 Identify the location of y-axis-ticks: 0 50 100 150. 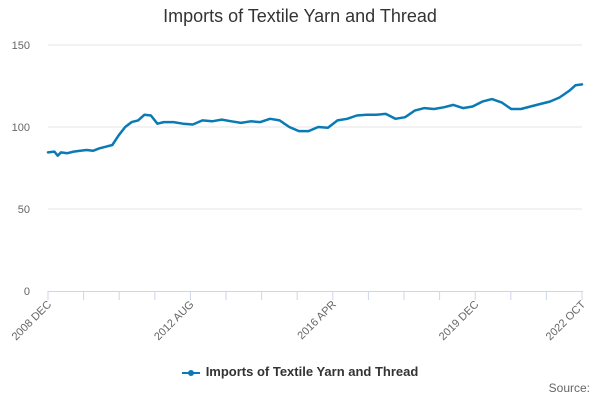
(21, 169).